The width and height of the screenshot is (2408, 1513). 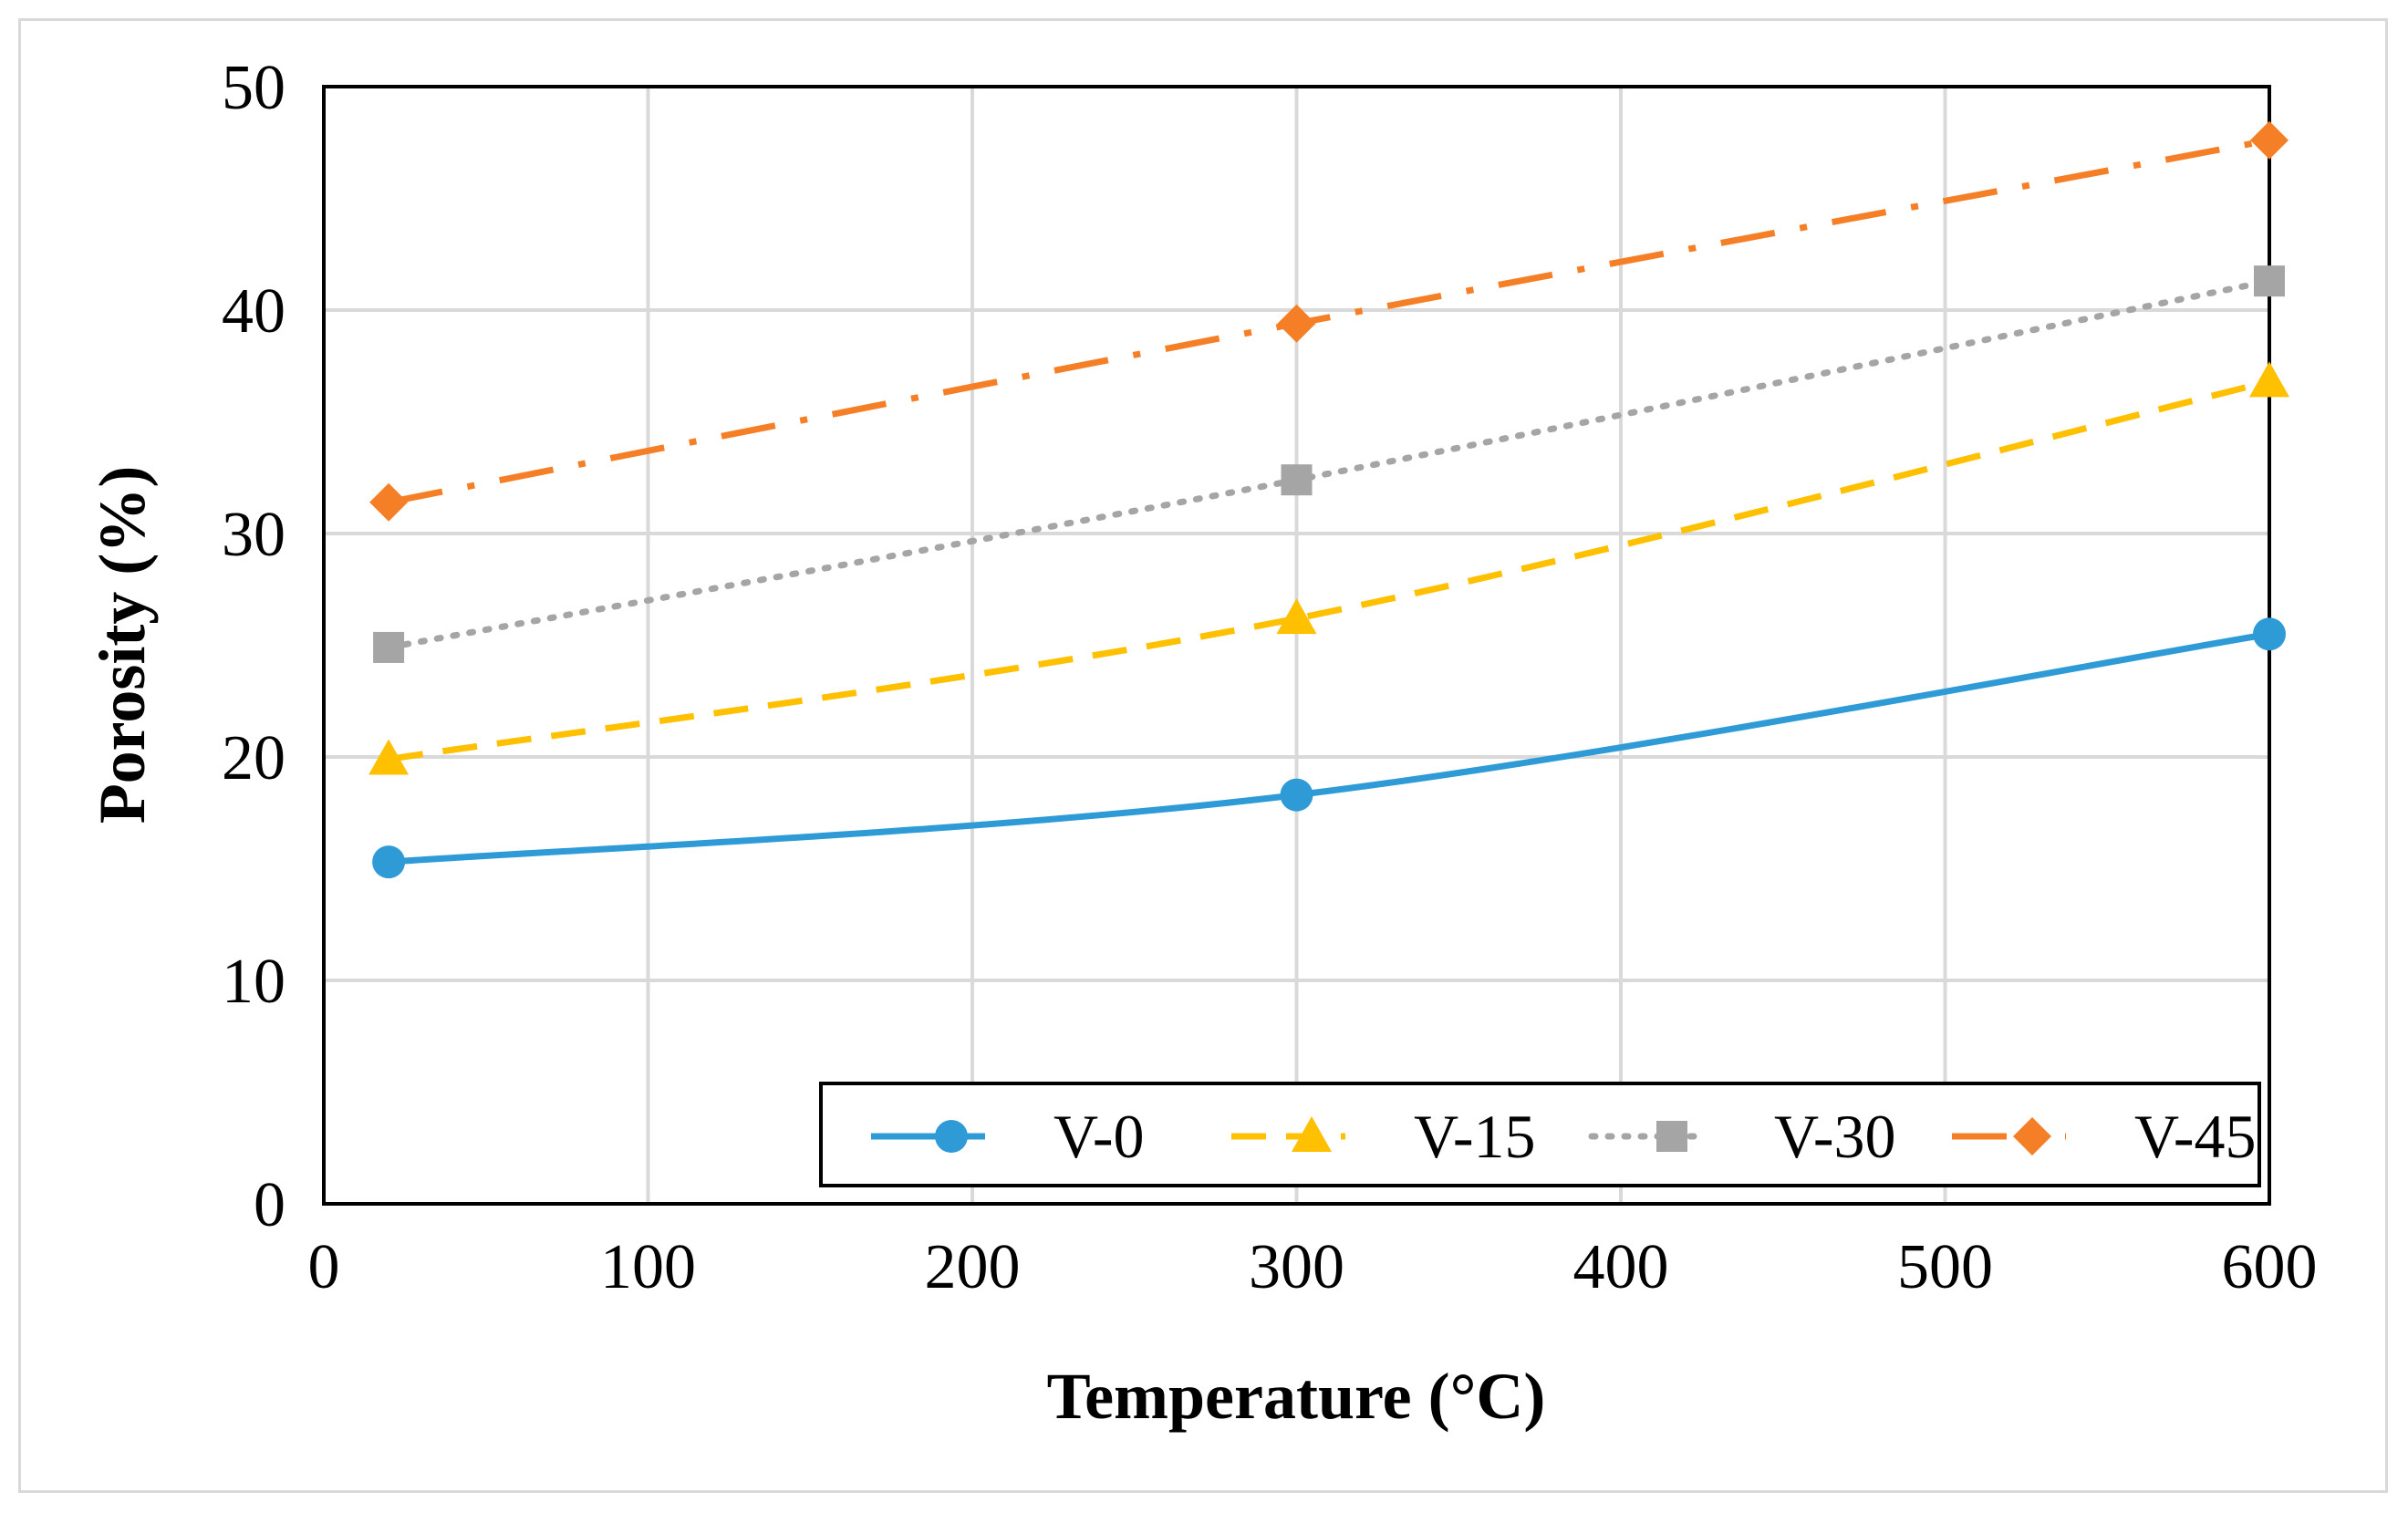 I want to click on legend-label: V-45, so click(x=2195, y=1136).